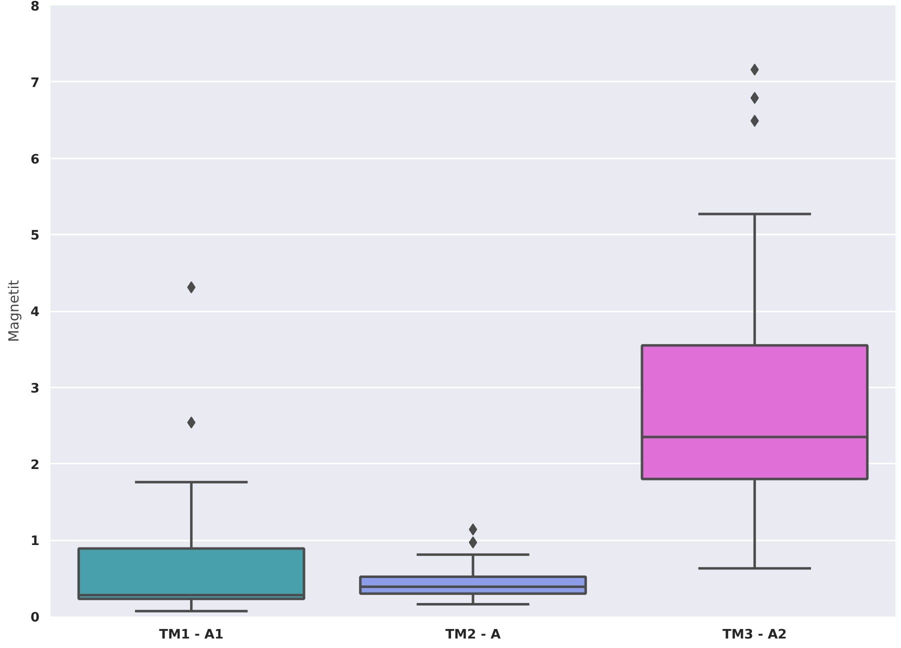 The height and width of the screenshot is (648, 901). Describe the element at coordinates (35, 388) in the screenshot. I see `y-tick-label: 3` at that location.